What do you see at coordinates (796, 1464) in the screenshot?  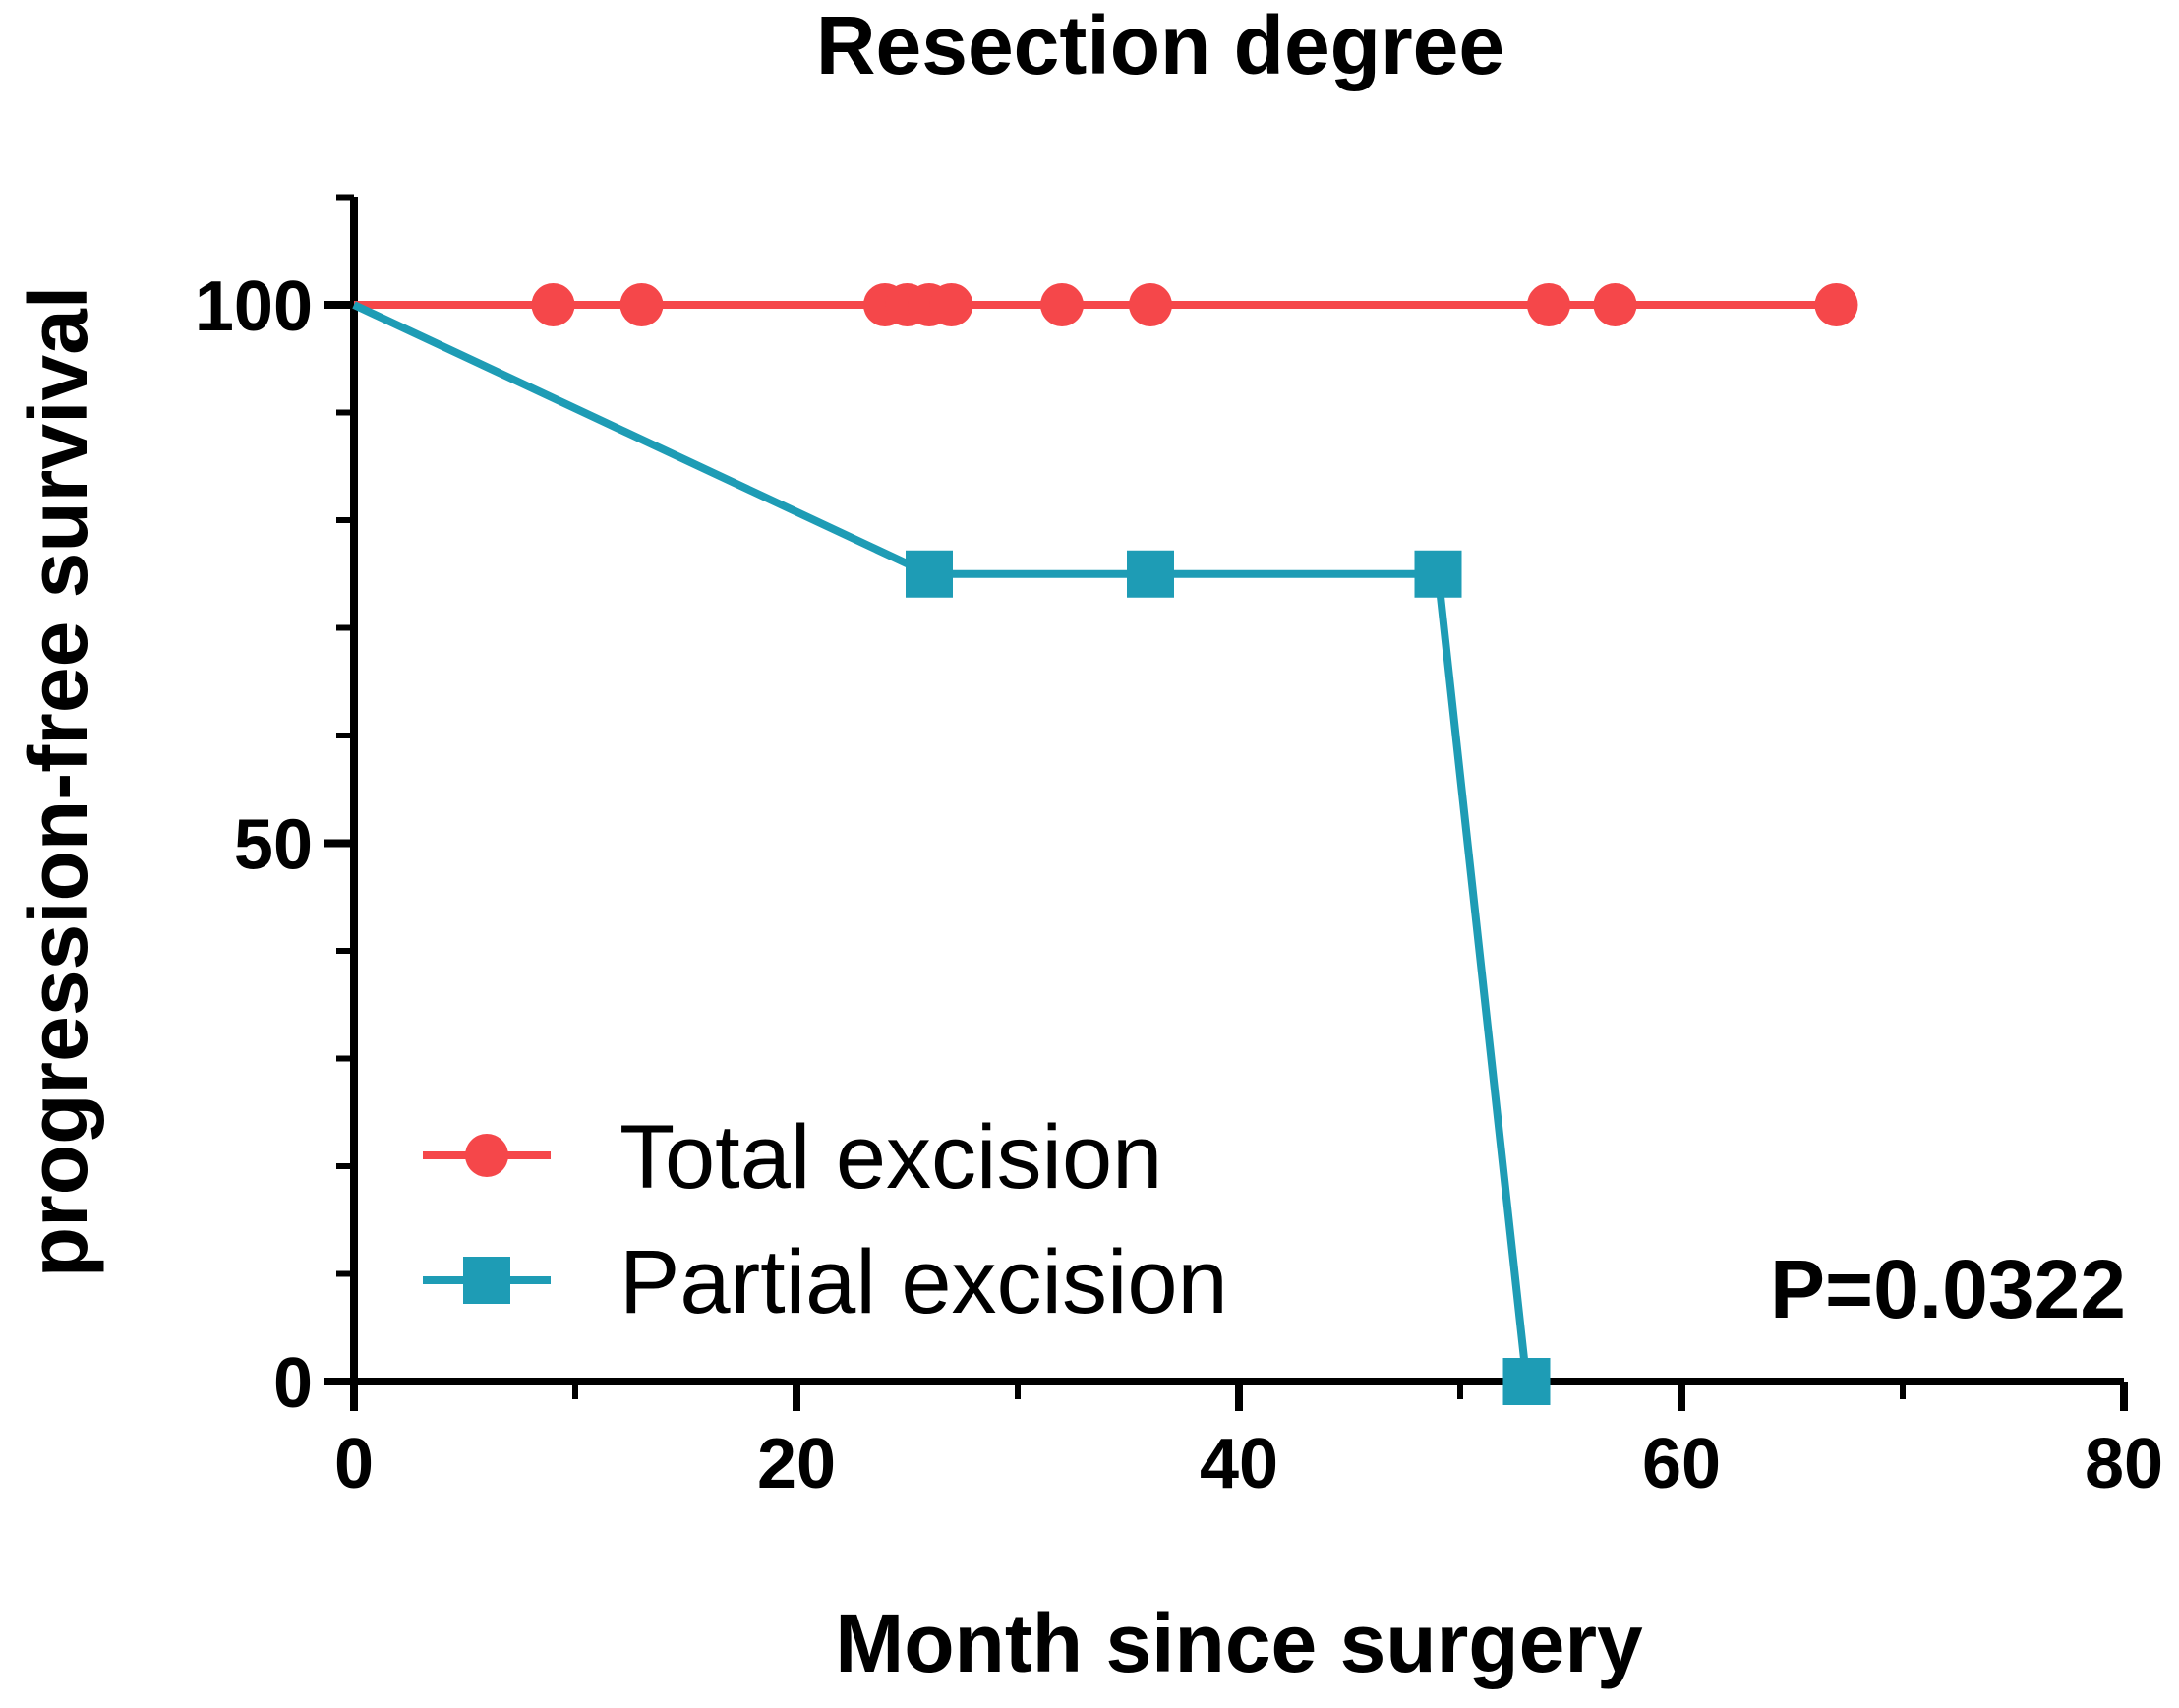 I see `x-tick-label: 20` at bounding box center [796, 1464].